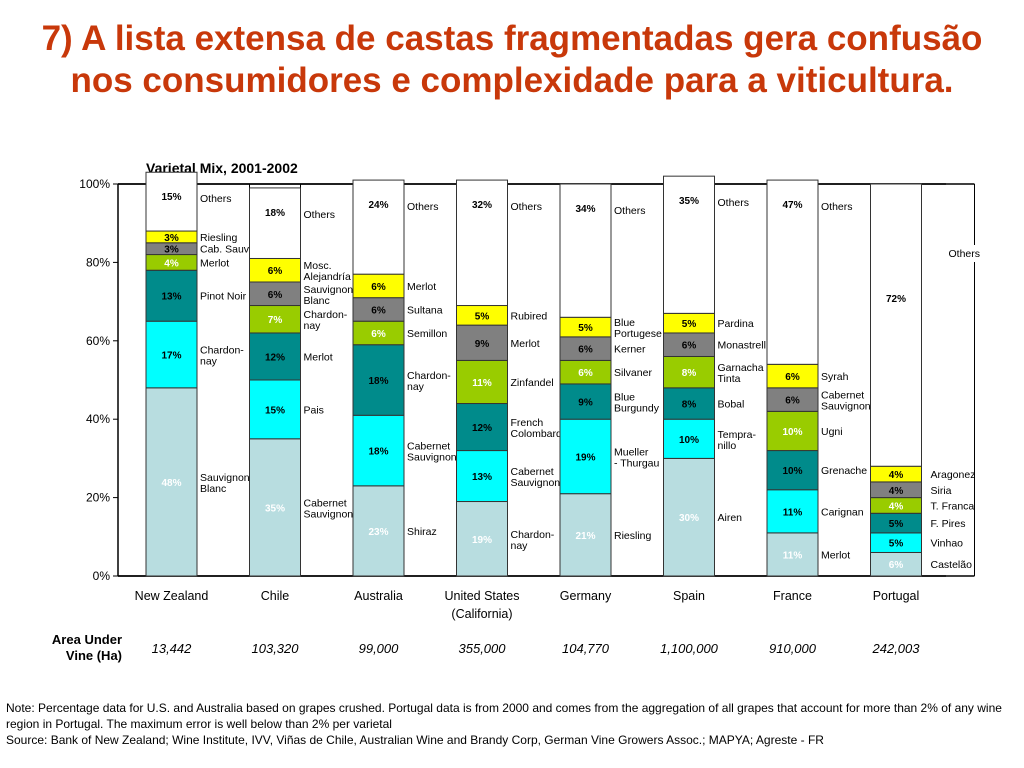  What do you see at coordinates (378, 205) in the screenshot?
I see `data-label: 24%` at bounding box center [378, 205].